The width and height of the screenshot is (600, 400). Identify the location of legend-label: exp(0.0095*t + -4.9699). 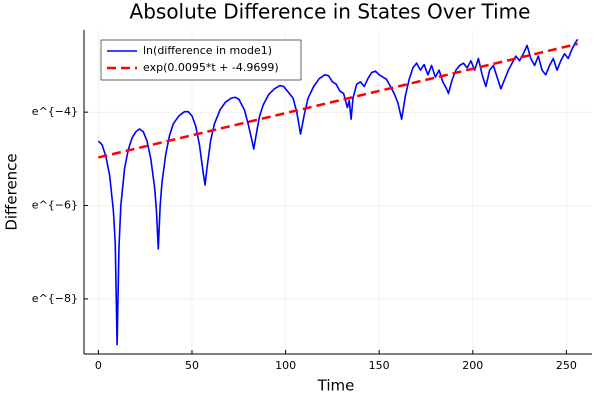
(211, 67).